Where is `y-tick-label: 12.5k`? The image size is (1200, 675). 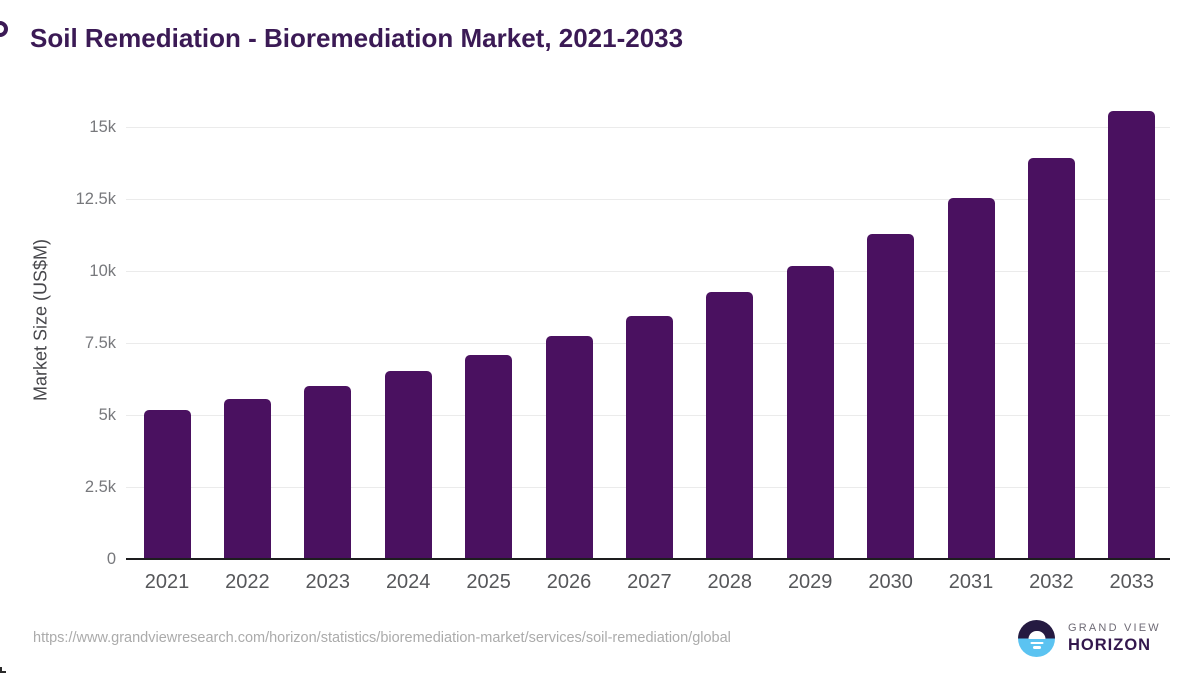 y-tick-label: 12.5k is located at coordinates (95, 199).